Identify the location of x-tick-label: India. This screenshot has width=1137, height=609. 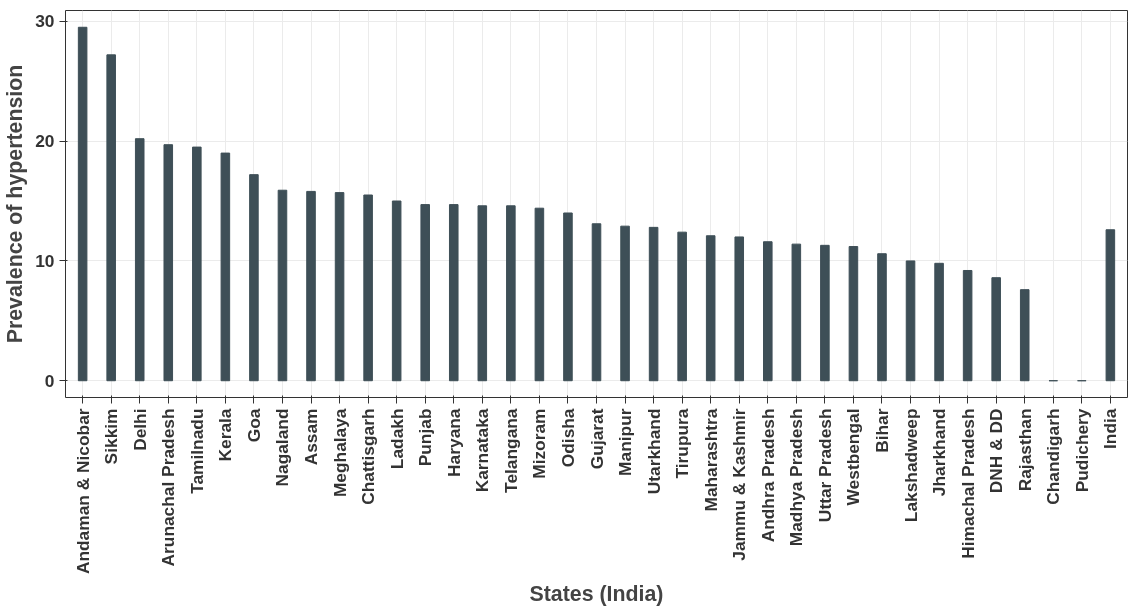
(1110, 428).